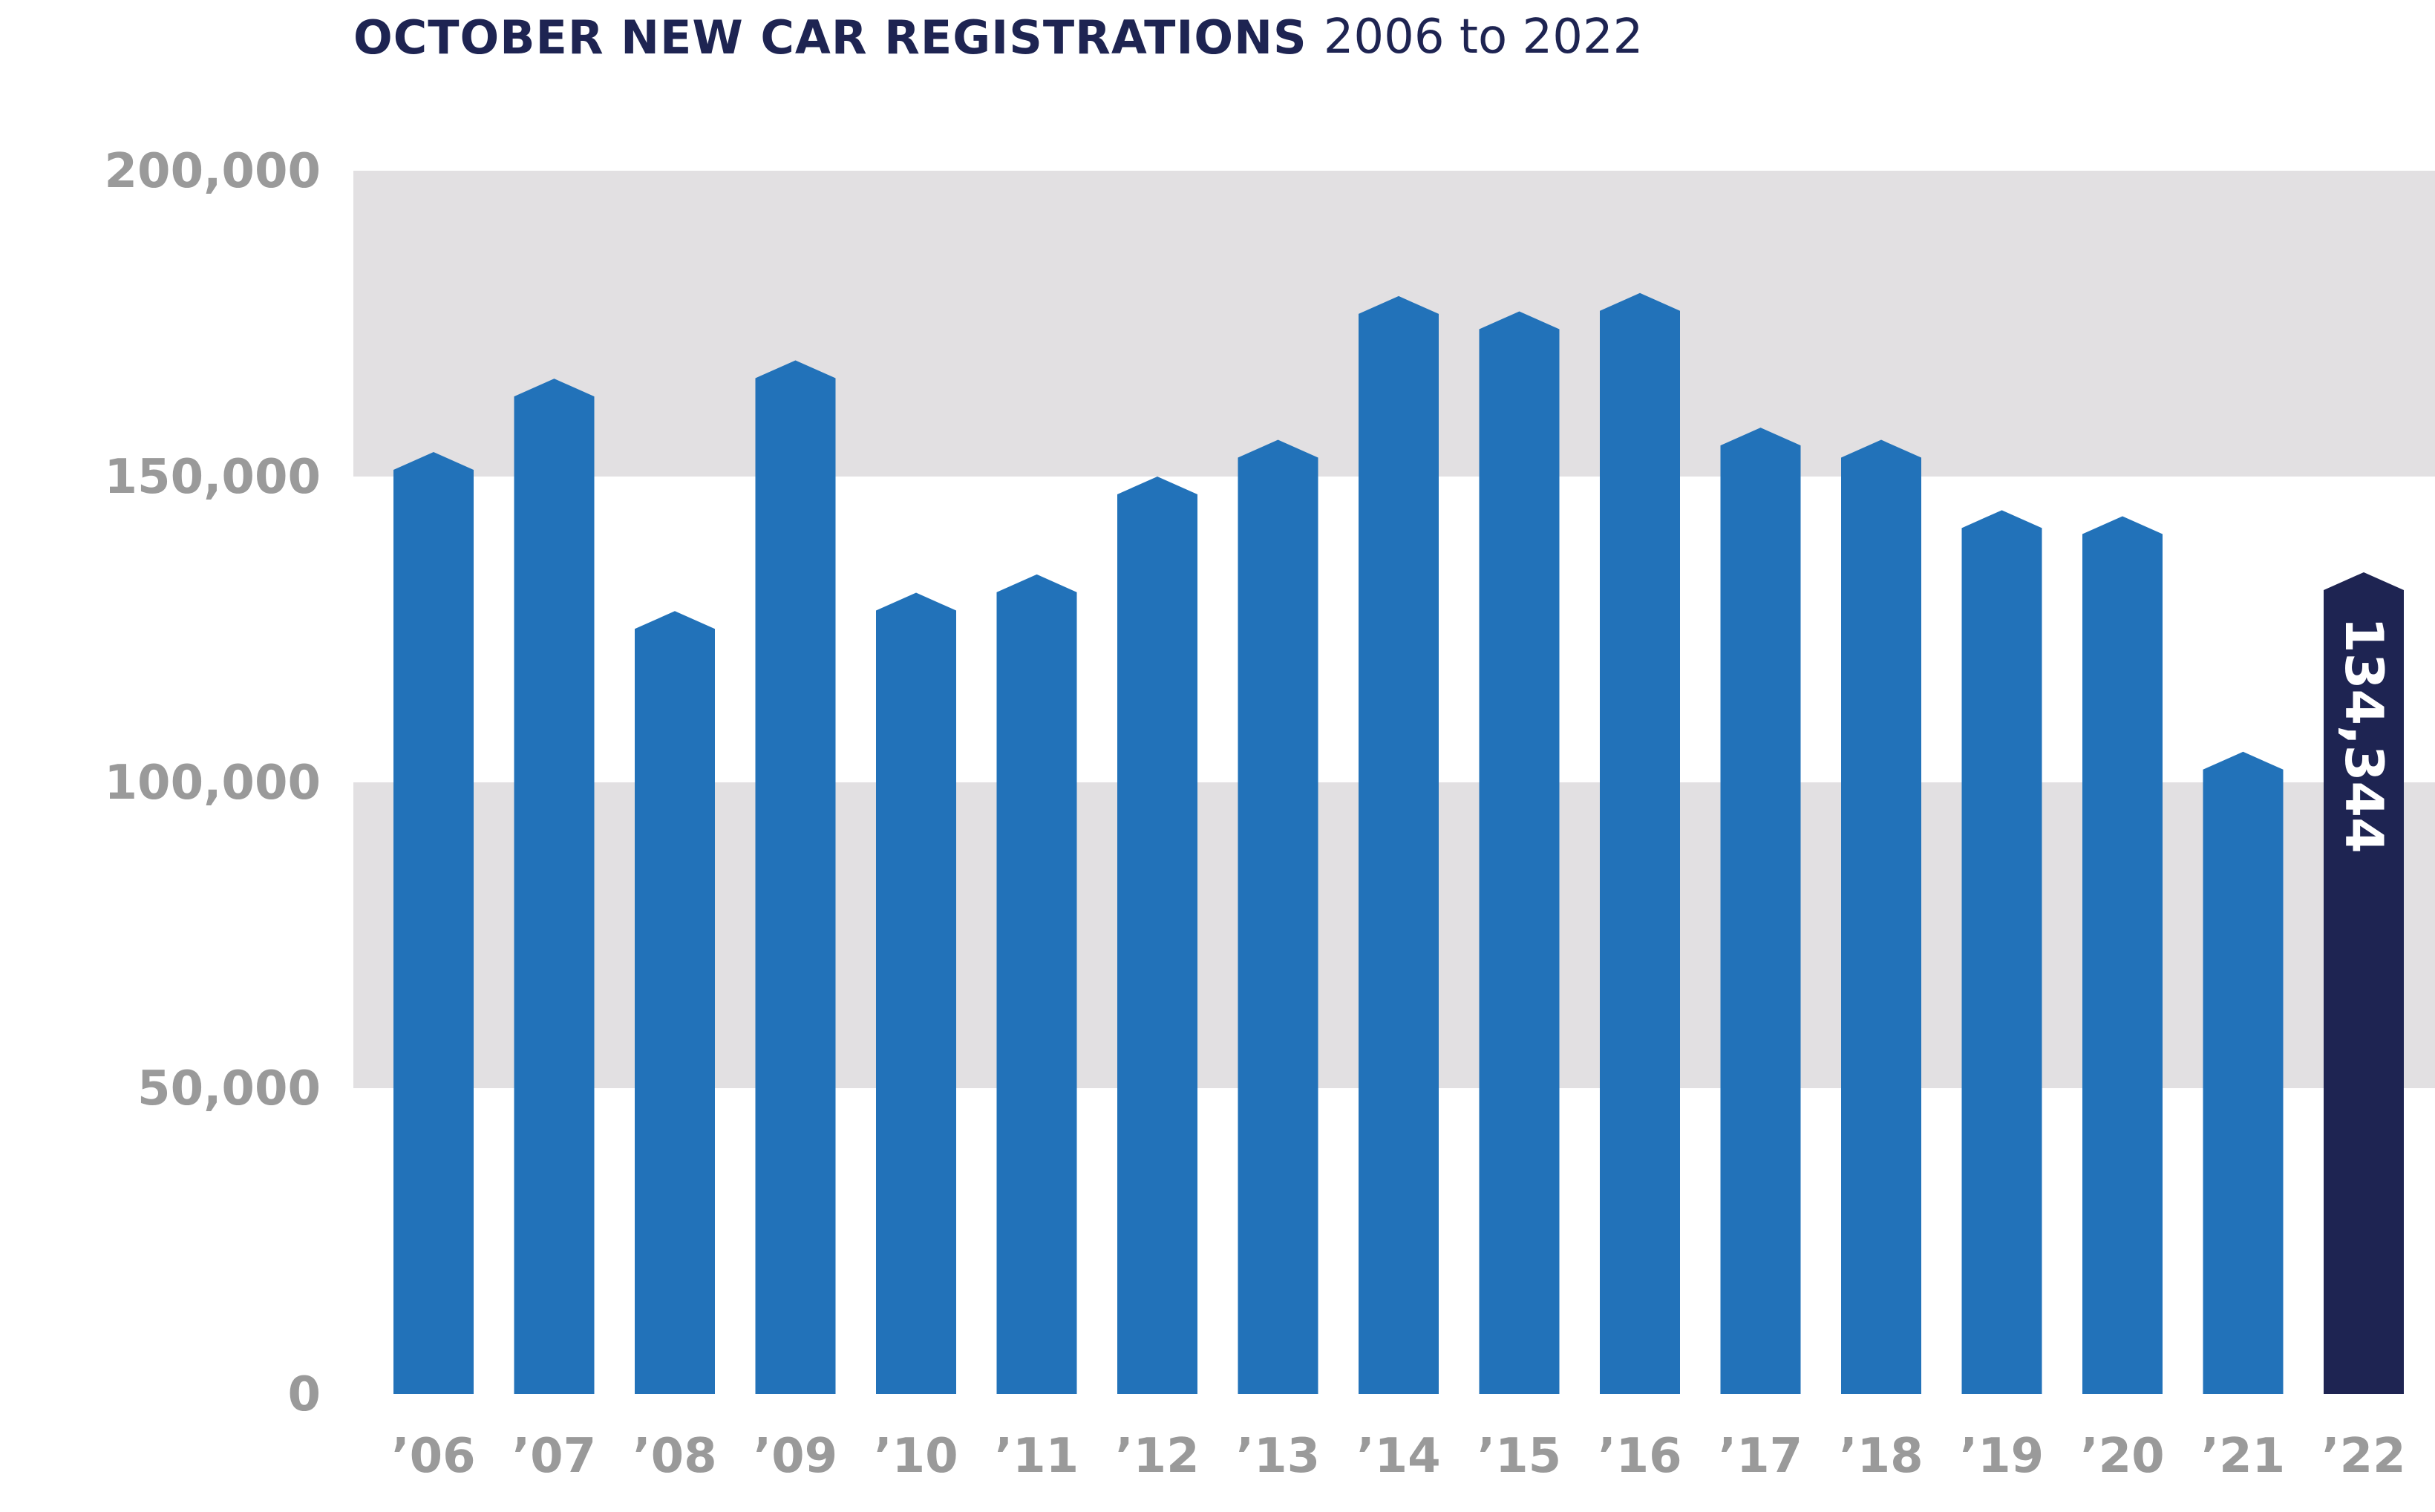 The width and height of the screenshot is (2435, 1512). What do you see at coordinates (795, 1456) in the screenshot?
I see `x-tick-label: ’09` at bounding box center [795, 1456].